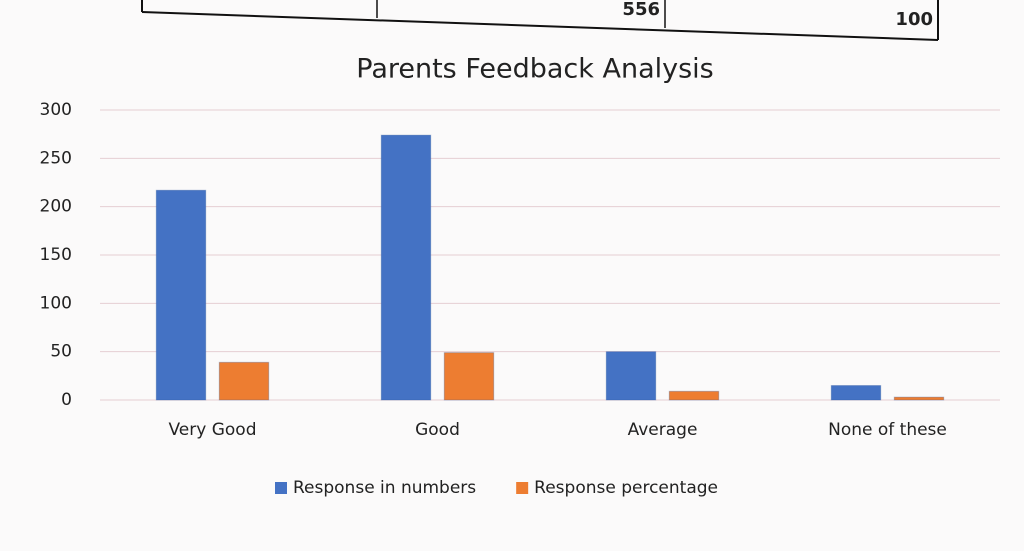 Image resolution: width=1024 pixels, height=551 pixels. Describe the element at coordinates (540, 26) in the screenshot. I see `table-border` at that location.